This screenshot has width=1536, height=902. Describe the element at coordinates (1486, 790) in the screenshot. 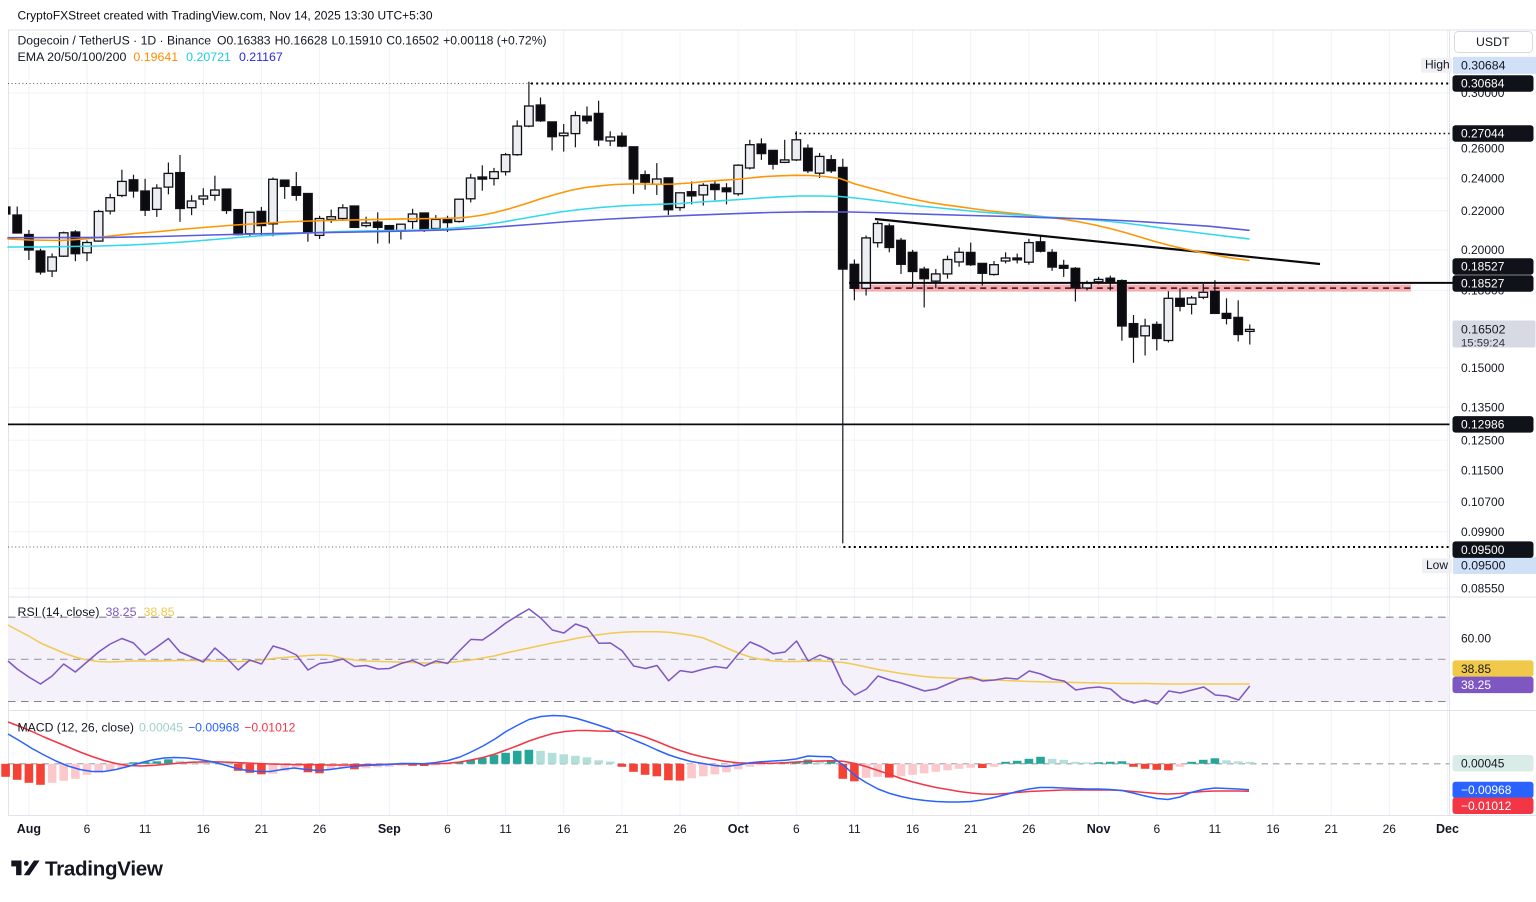

I see `svg-text: −0.00968` at that location.